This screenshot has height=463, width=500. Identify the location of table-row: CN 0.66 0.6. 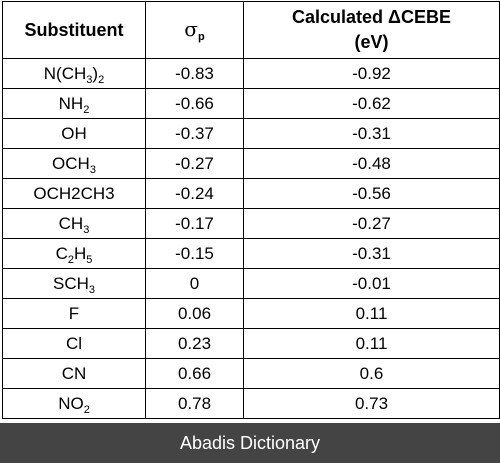
(251, 373).